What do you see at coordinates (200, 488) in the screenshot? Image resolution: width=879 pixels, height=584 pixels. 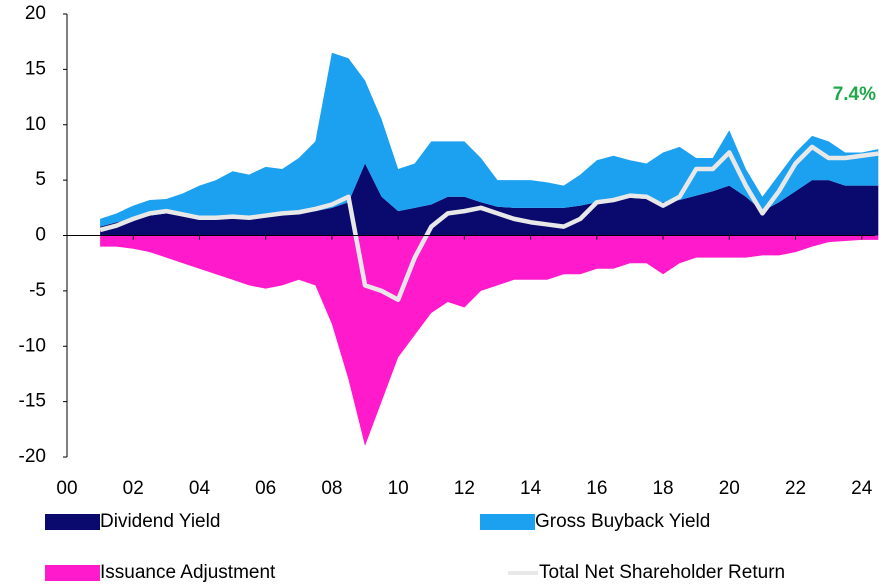 I see `x-tick-label: 04` at bounding box center [200, 488].